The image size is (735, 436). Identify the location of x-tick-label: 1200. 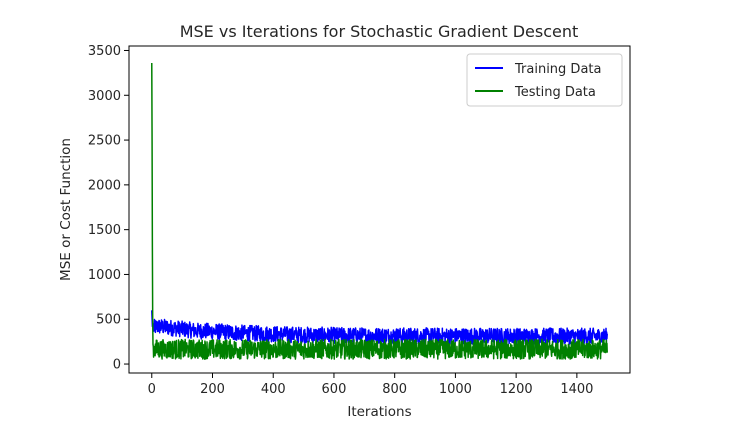
(516, 389).